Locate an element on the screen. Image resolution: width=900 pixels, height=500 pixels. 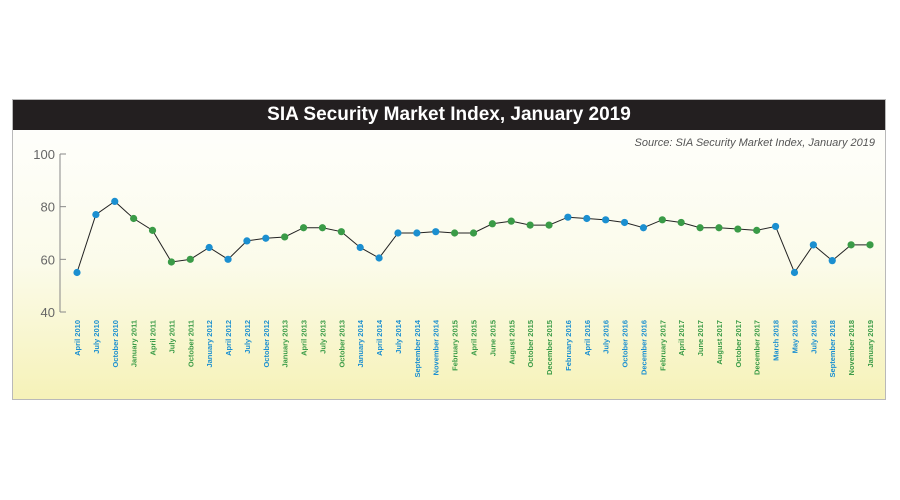
x-tick-label: September 2014 is located at coordinates (417, 348).